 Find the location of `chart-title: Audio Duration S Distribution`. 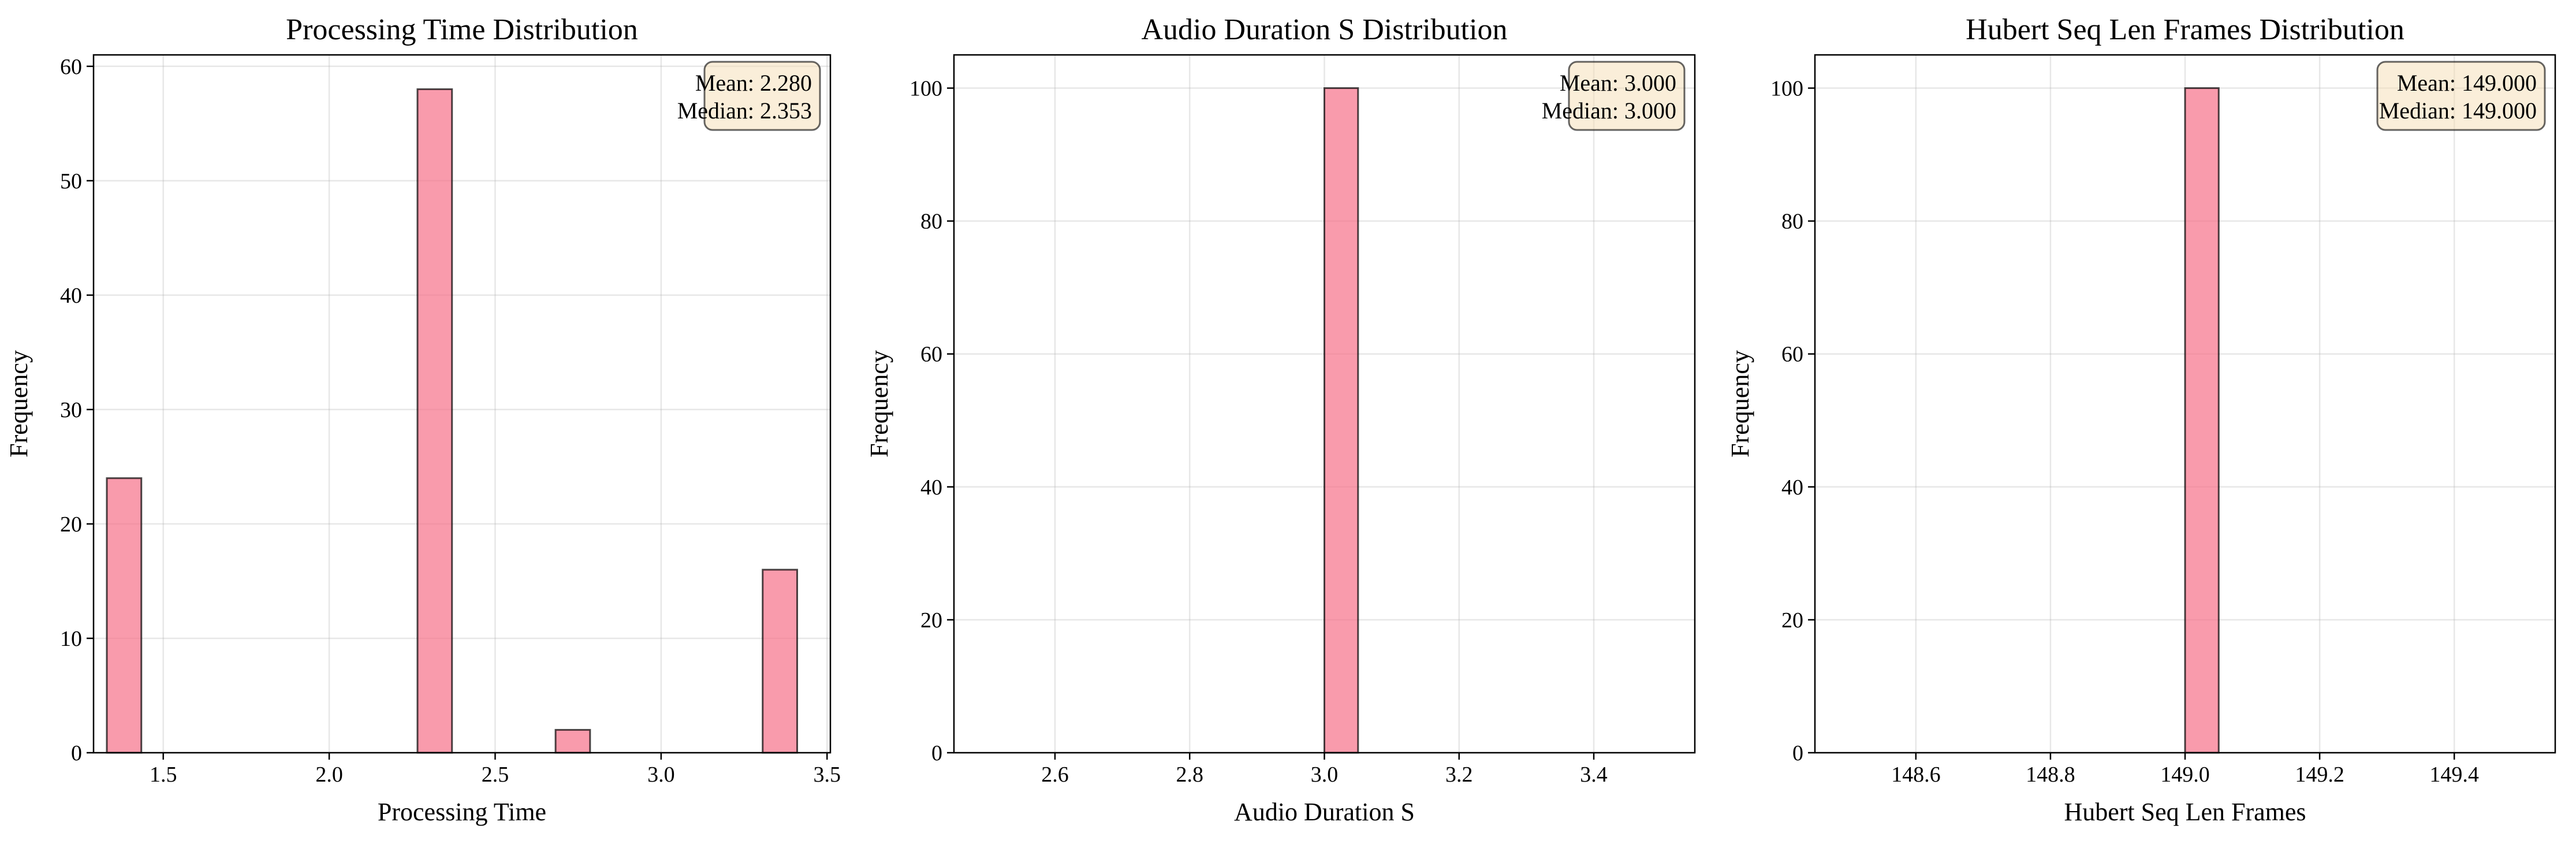

chart-title: Audio Duration S Distribution is located at coordinates (1324, 30).